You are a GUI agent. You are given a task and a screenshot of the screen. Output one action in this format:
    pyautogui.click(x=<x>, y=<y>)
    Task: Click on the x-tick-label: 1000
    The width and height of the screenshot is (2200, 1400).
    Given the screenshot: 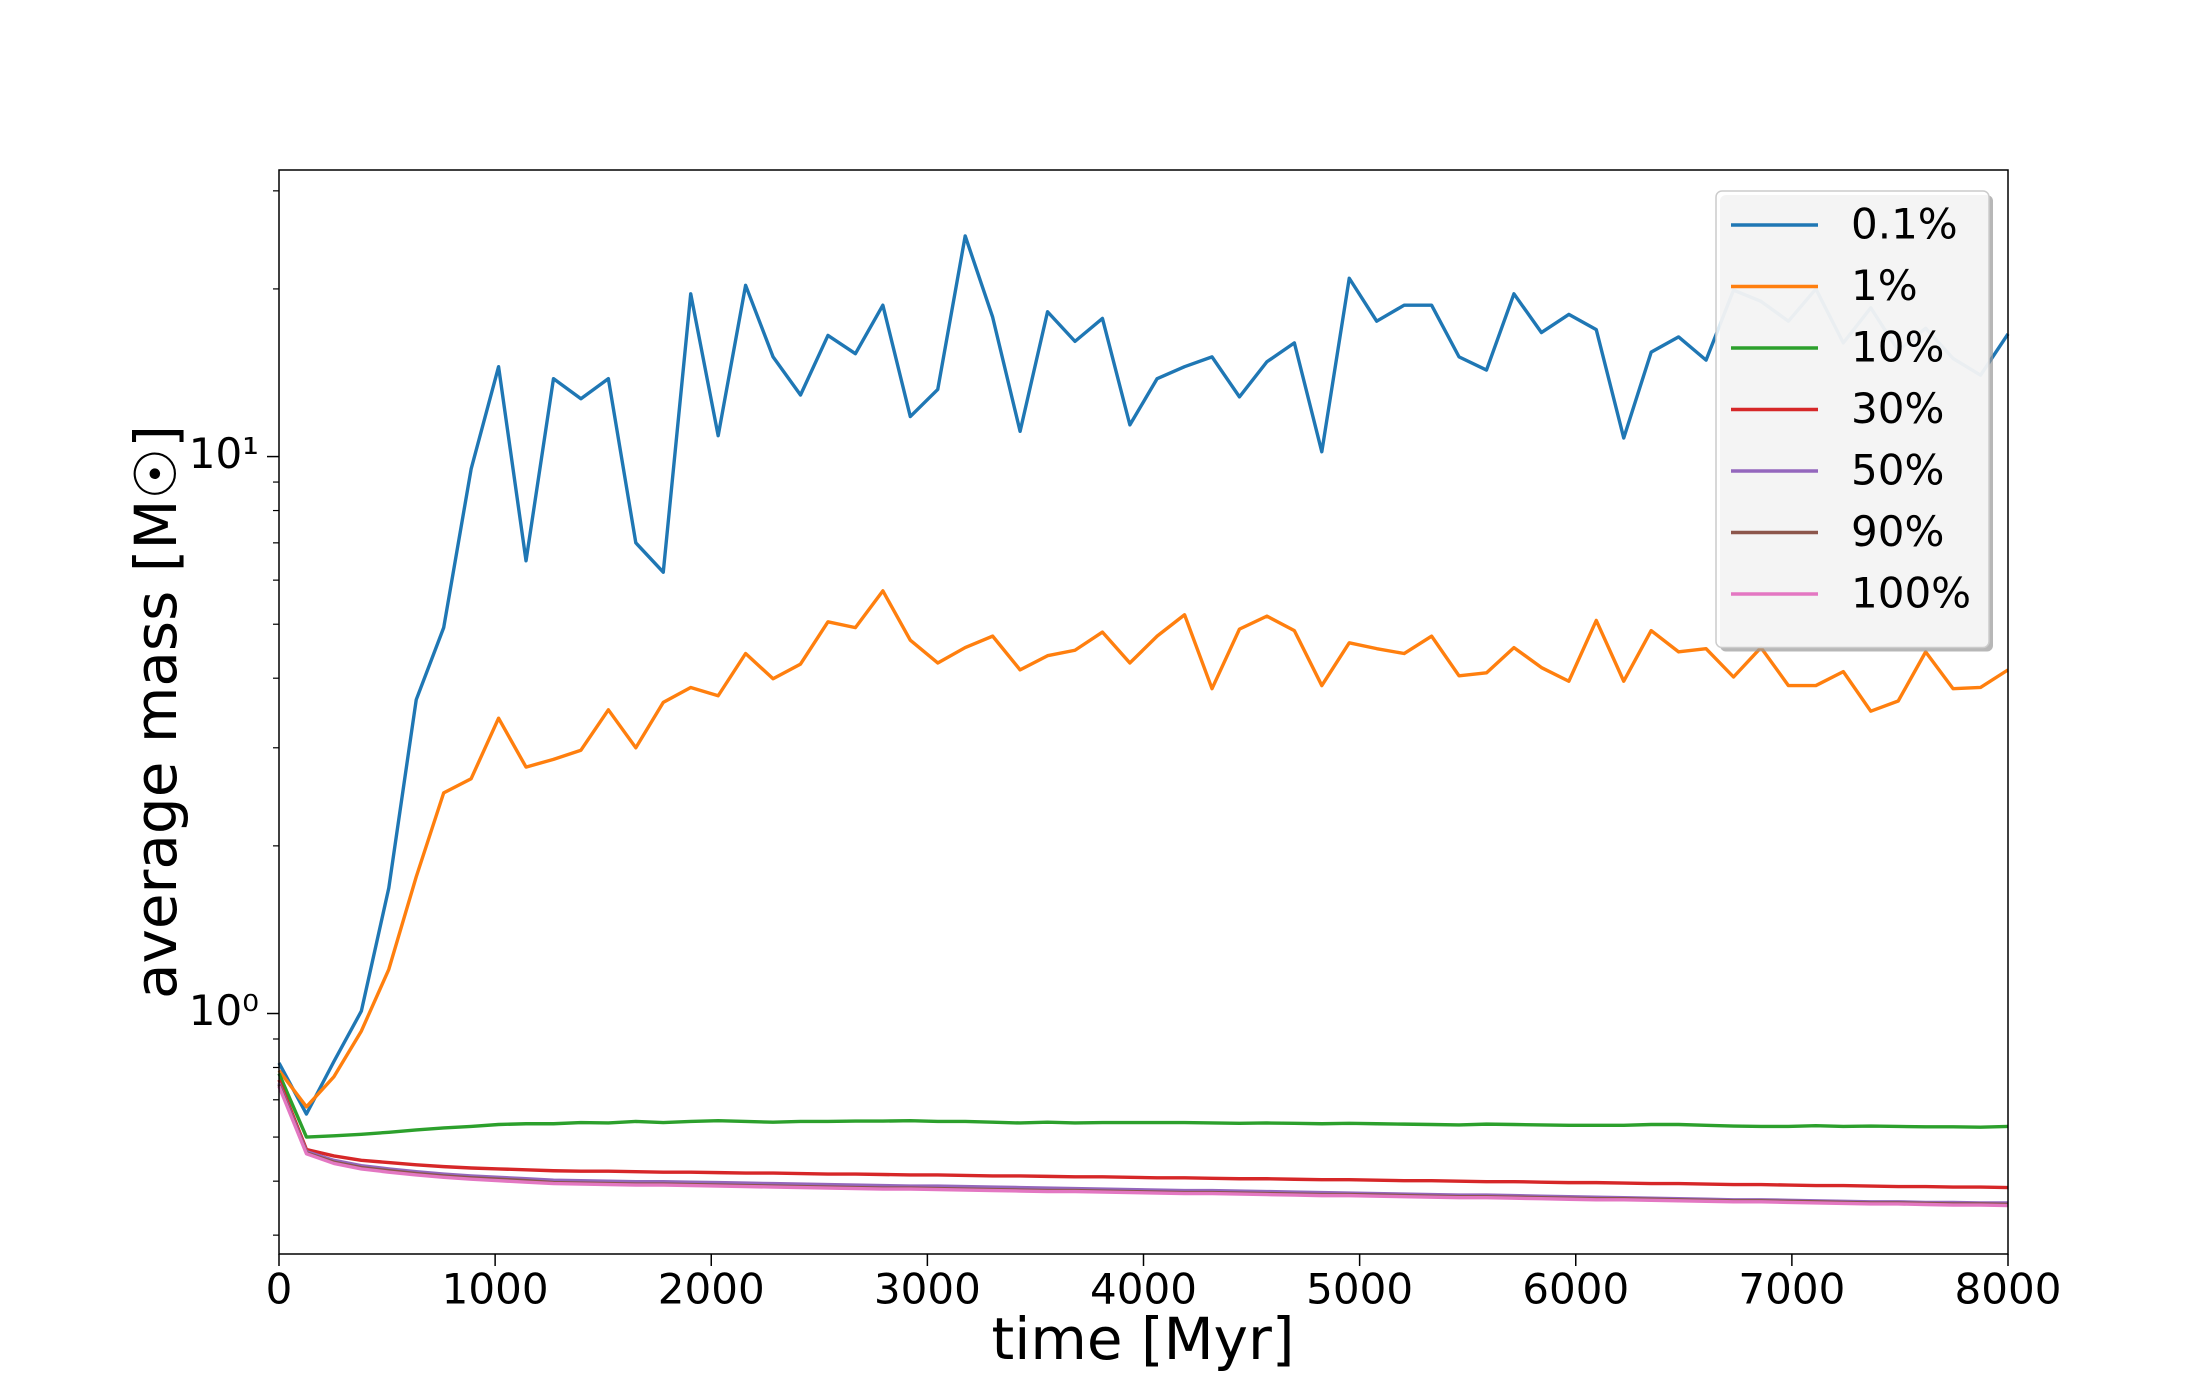 What is the action you would take?
    pyautogui.click(x=495, y=1289)
    